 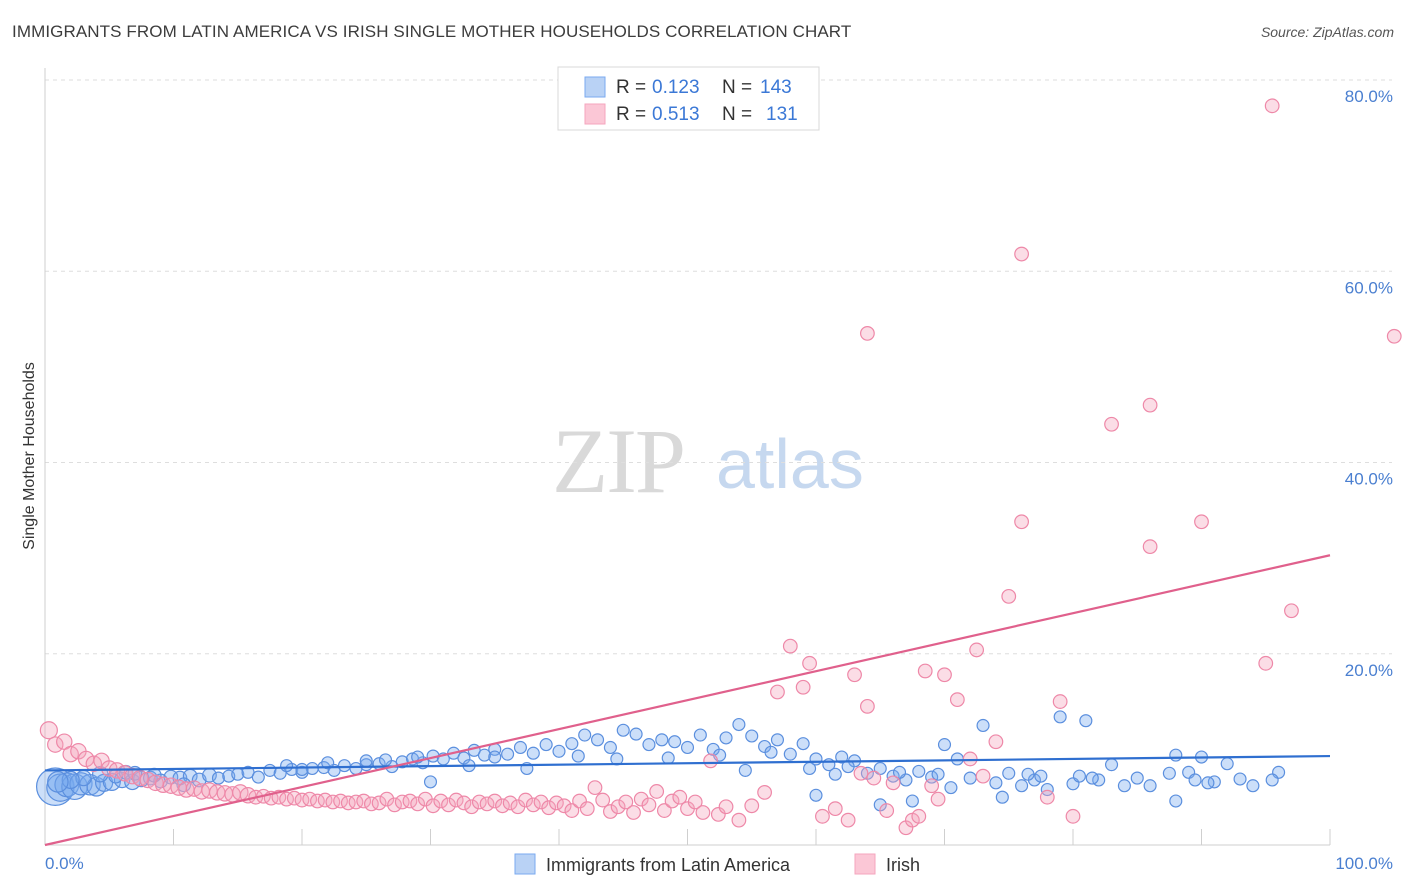 I want to click on correlation-legend: R = 0.123 N = 143 R = 0.513 N = 131, so click(x=688, y=98).